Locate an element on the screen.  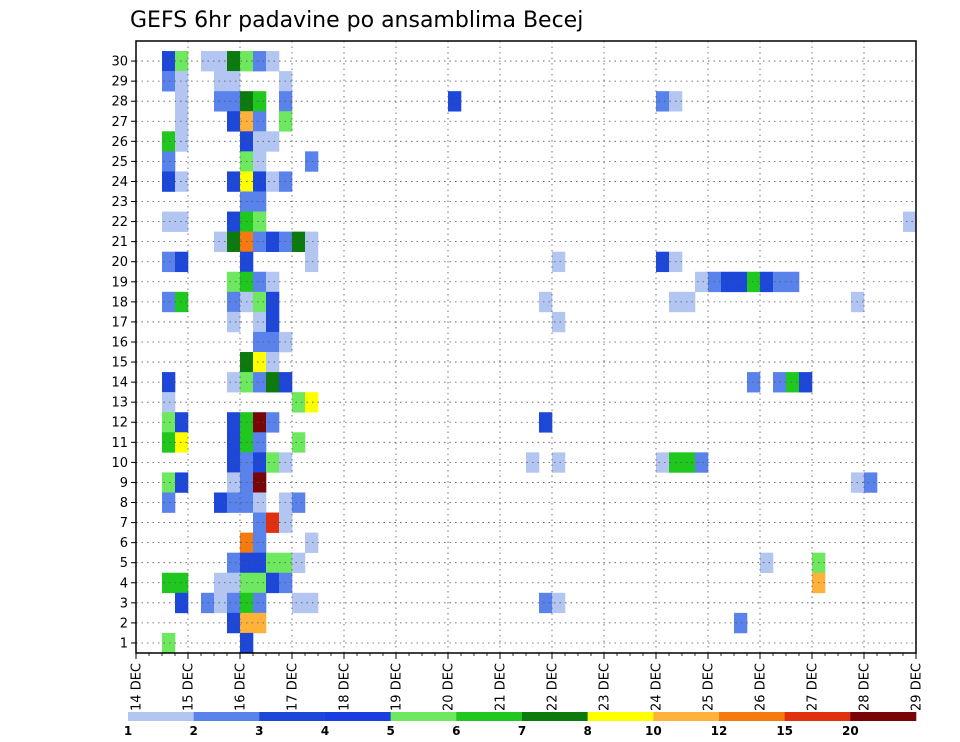
y-tick-label: 16 is located at coordinates (119, 342).